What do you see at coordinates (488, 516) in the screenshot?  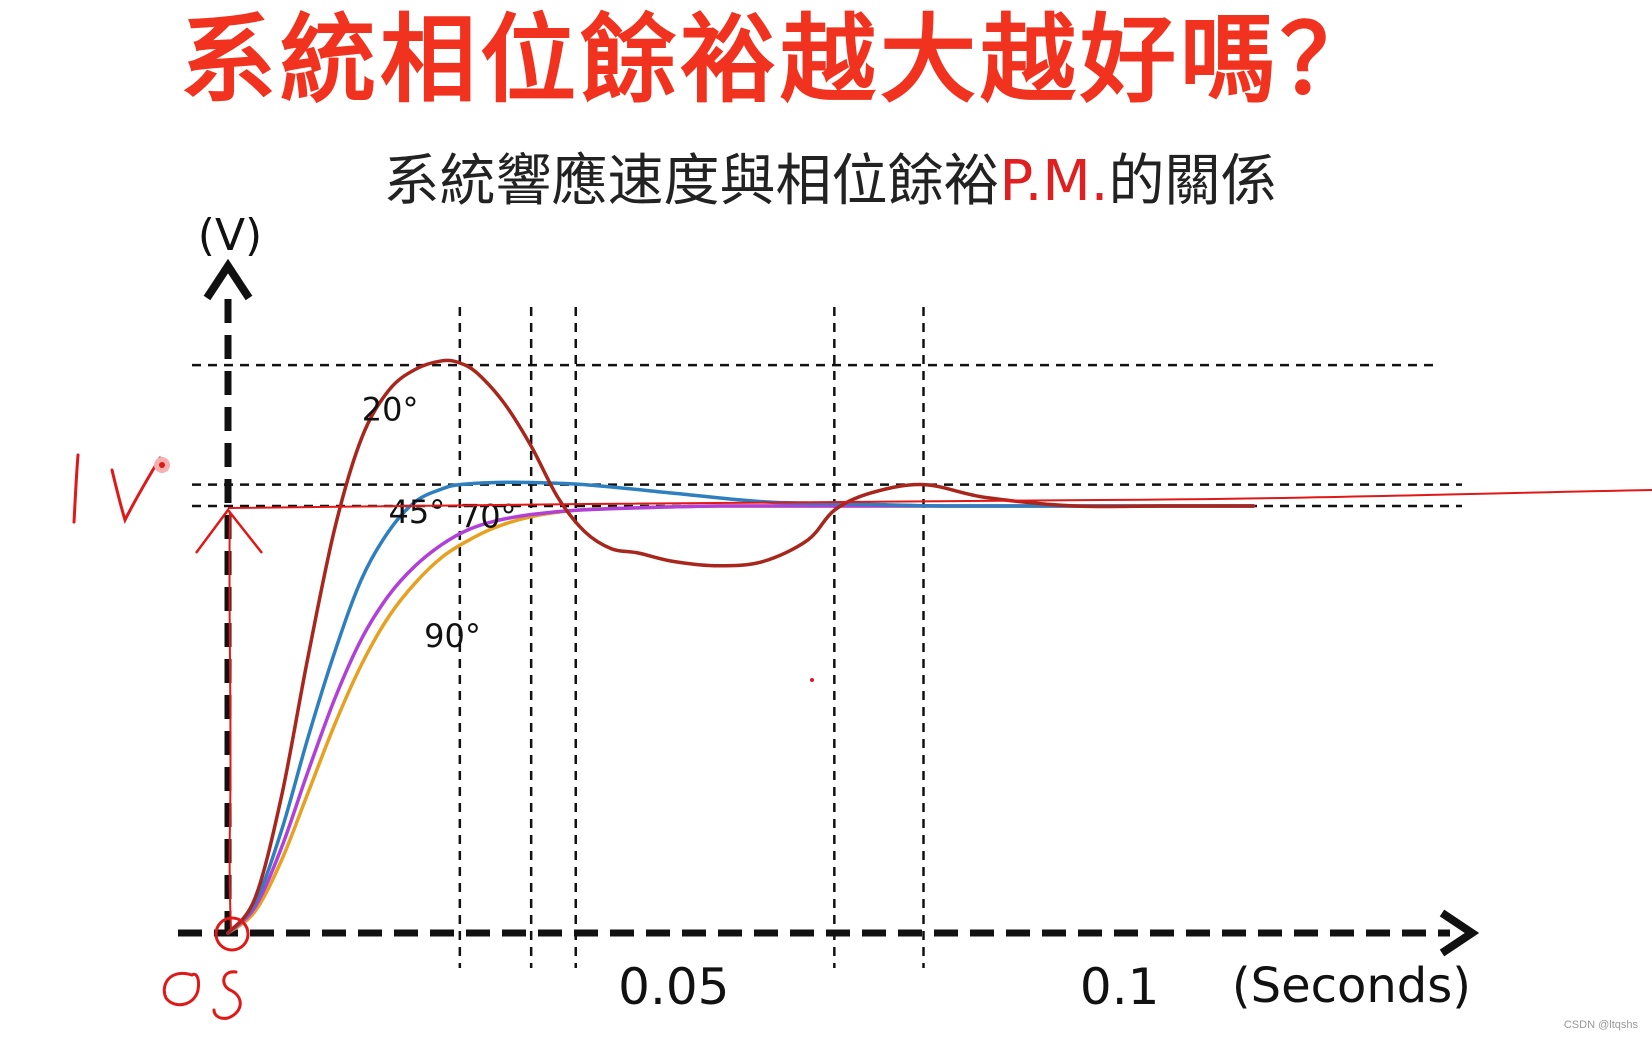 I see `series-label-pm70: 70°` at bounding box center [488, 516].